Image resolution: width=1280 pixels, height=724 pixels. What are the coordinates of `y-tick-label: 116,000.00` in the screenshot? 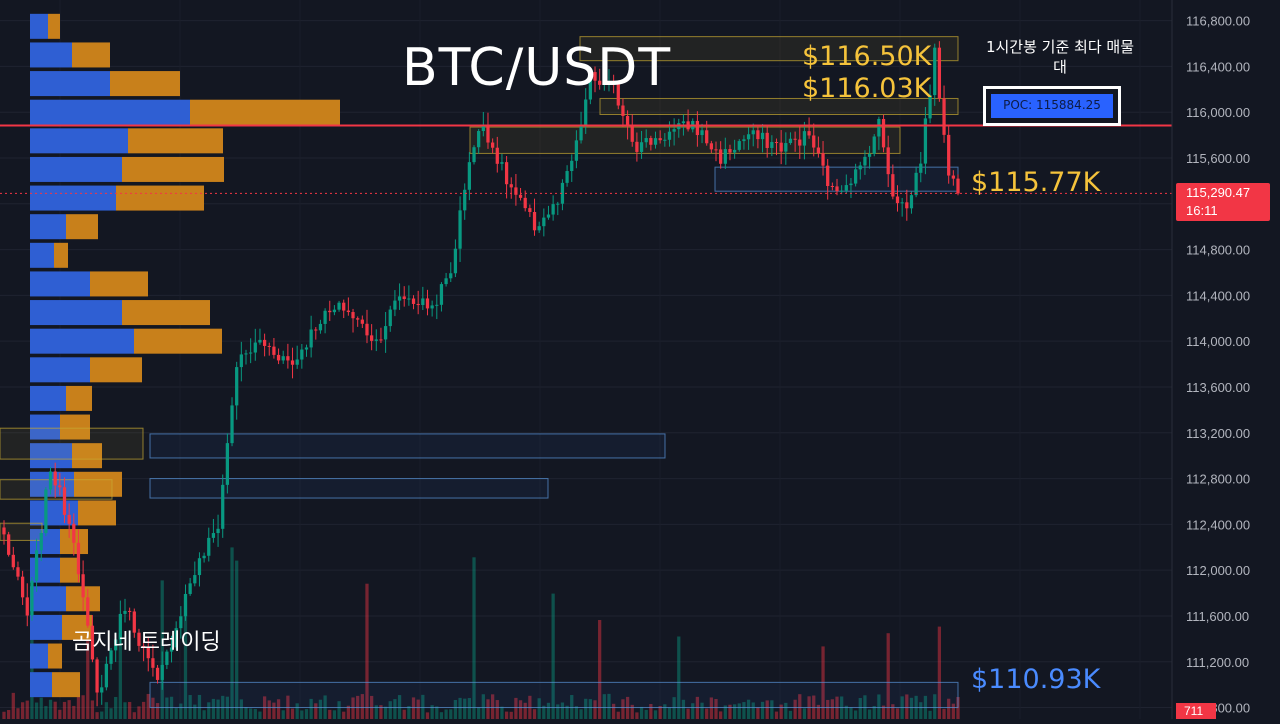 It's located at (1218, 112).